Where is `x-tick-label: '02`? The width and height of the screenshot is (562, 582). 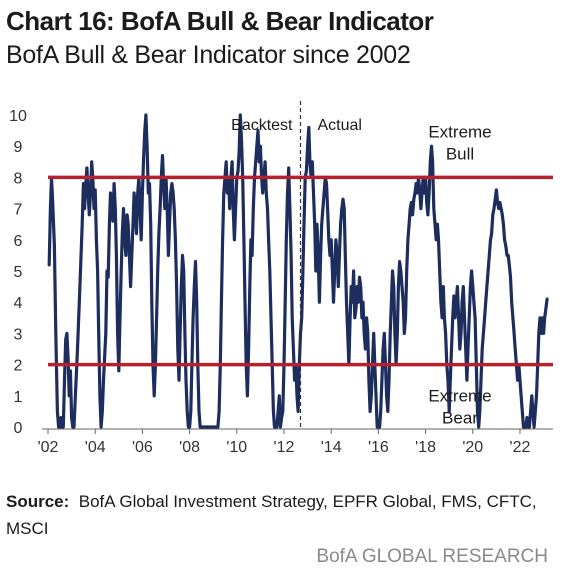
x-tick-label: '02 is located at coordinates (48, 447).